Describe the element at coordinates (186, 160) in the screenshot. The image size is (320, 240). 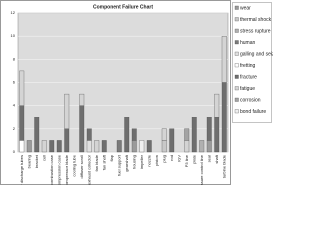
I see `x-tick-label: P3 line` at that location.